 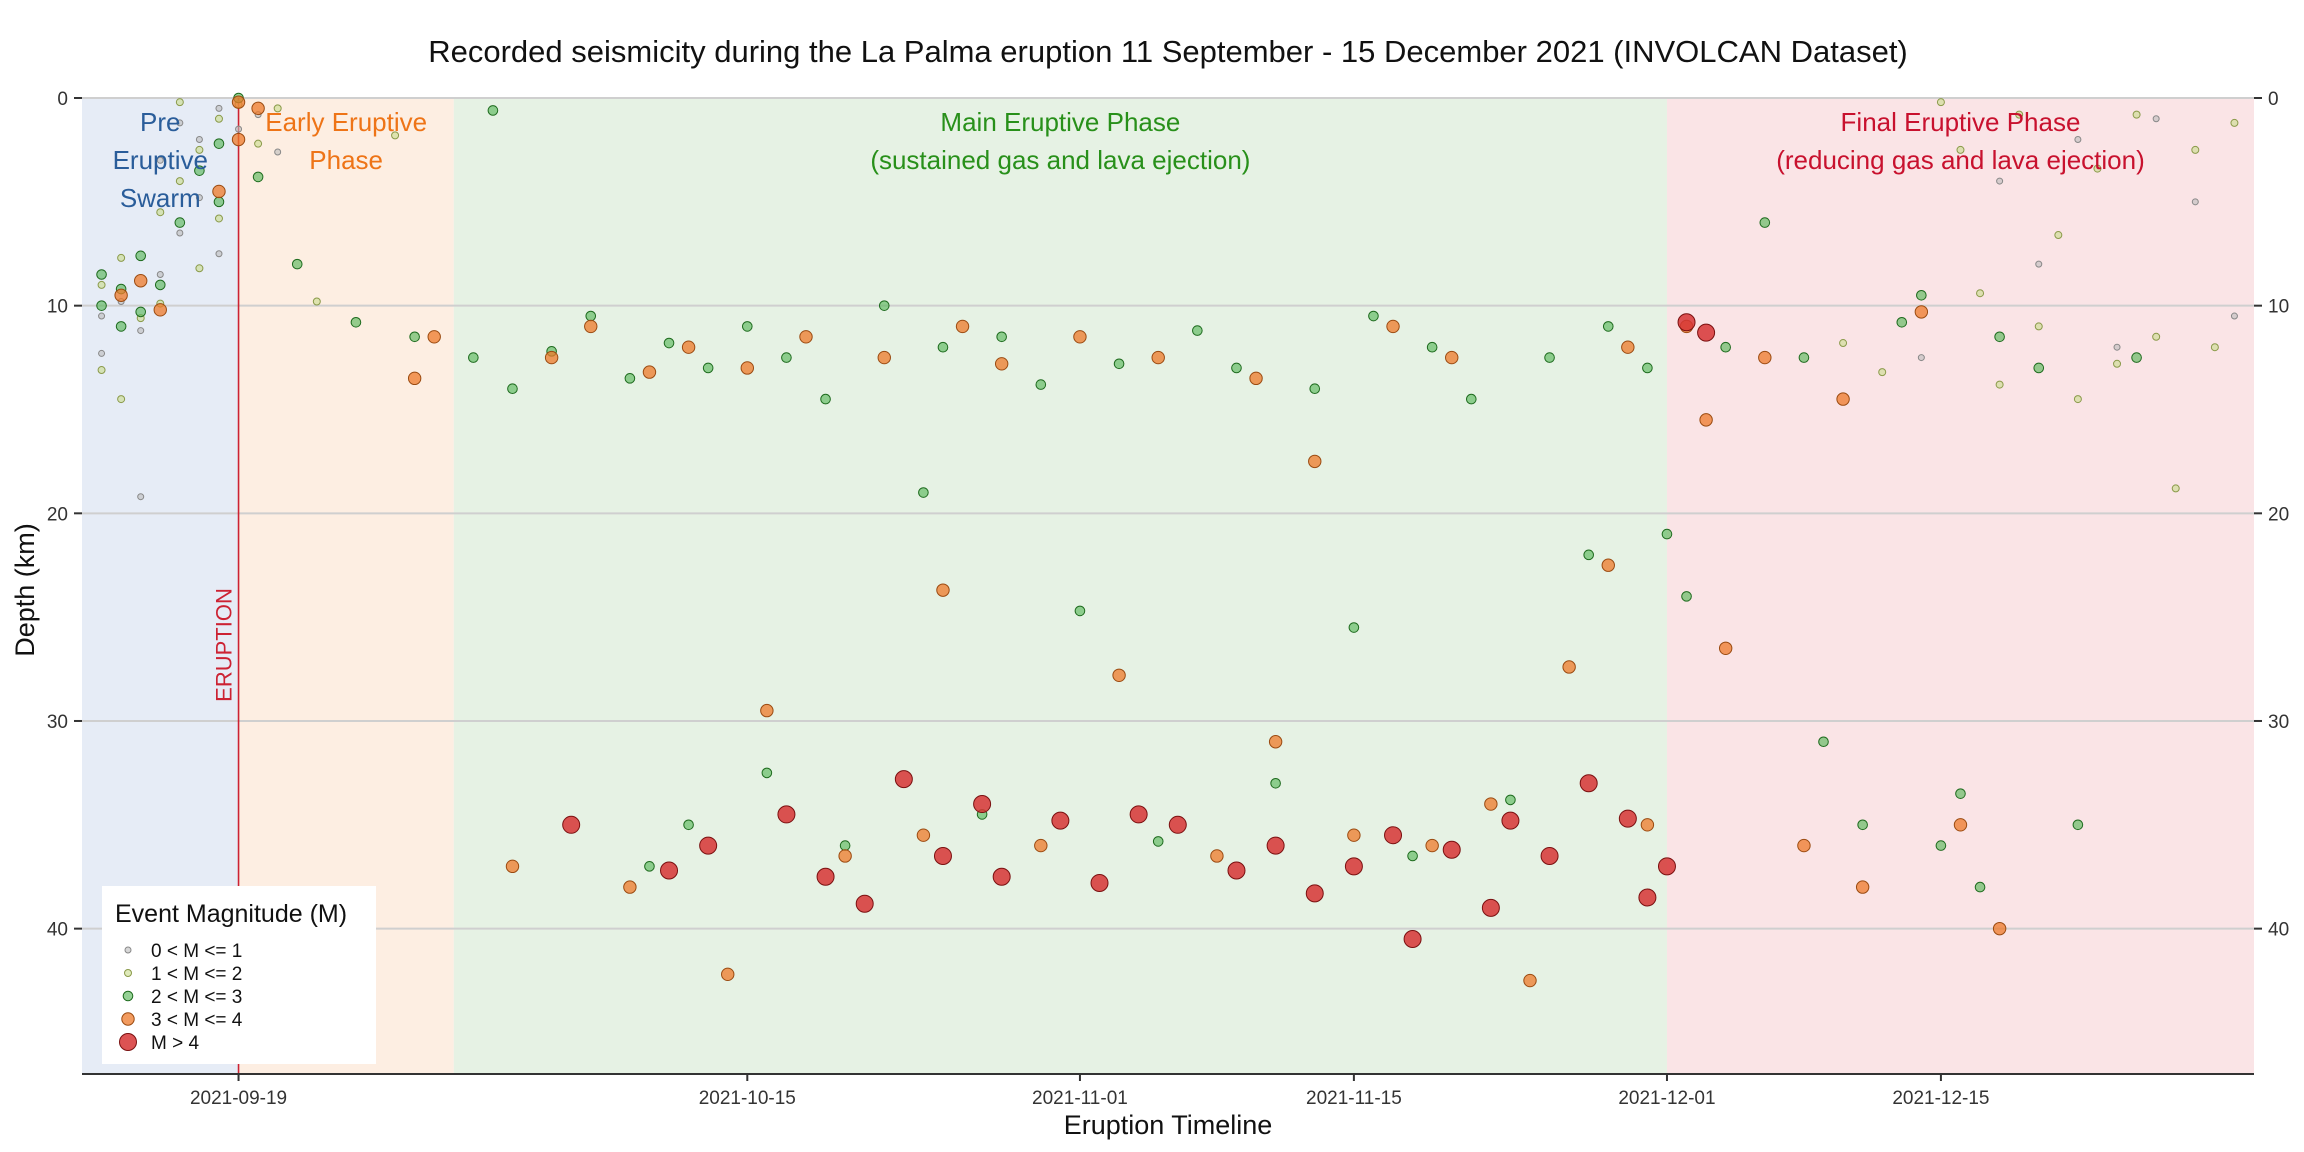 I want to click on legend-title: Event Magnitude (M), so click(x=231, y=914).